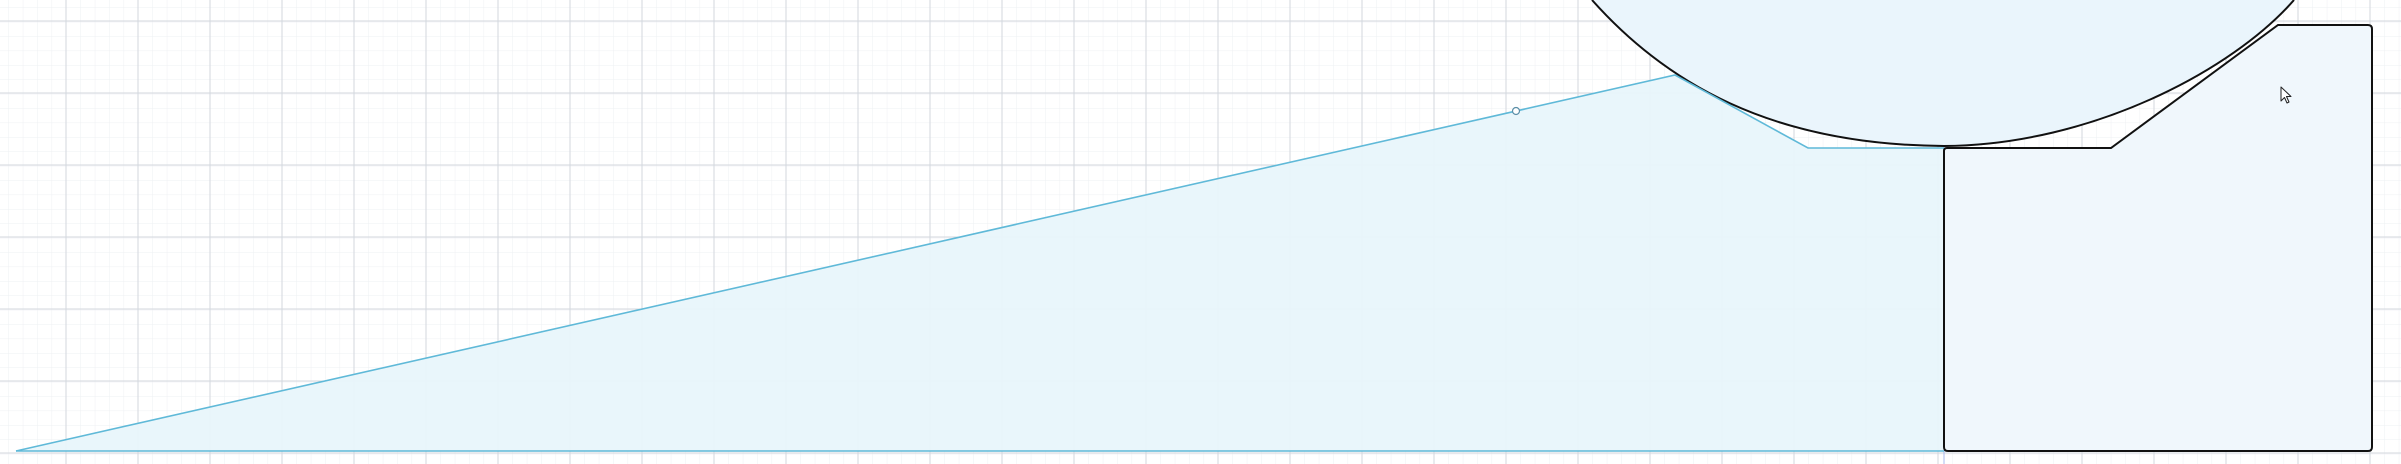 Image resolution: width=2401 pixels, height=464 pixels. I want to click on circle-arc, so click(1943, 74).